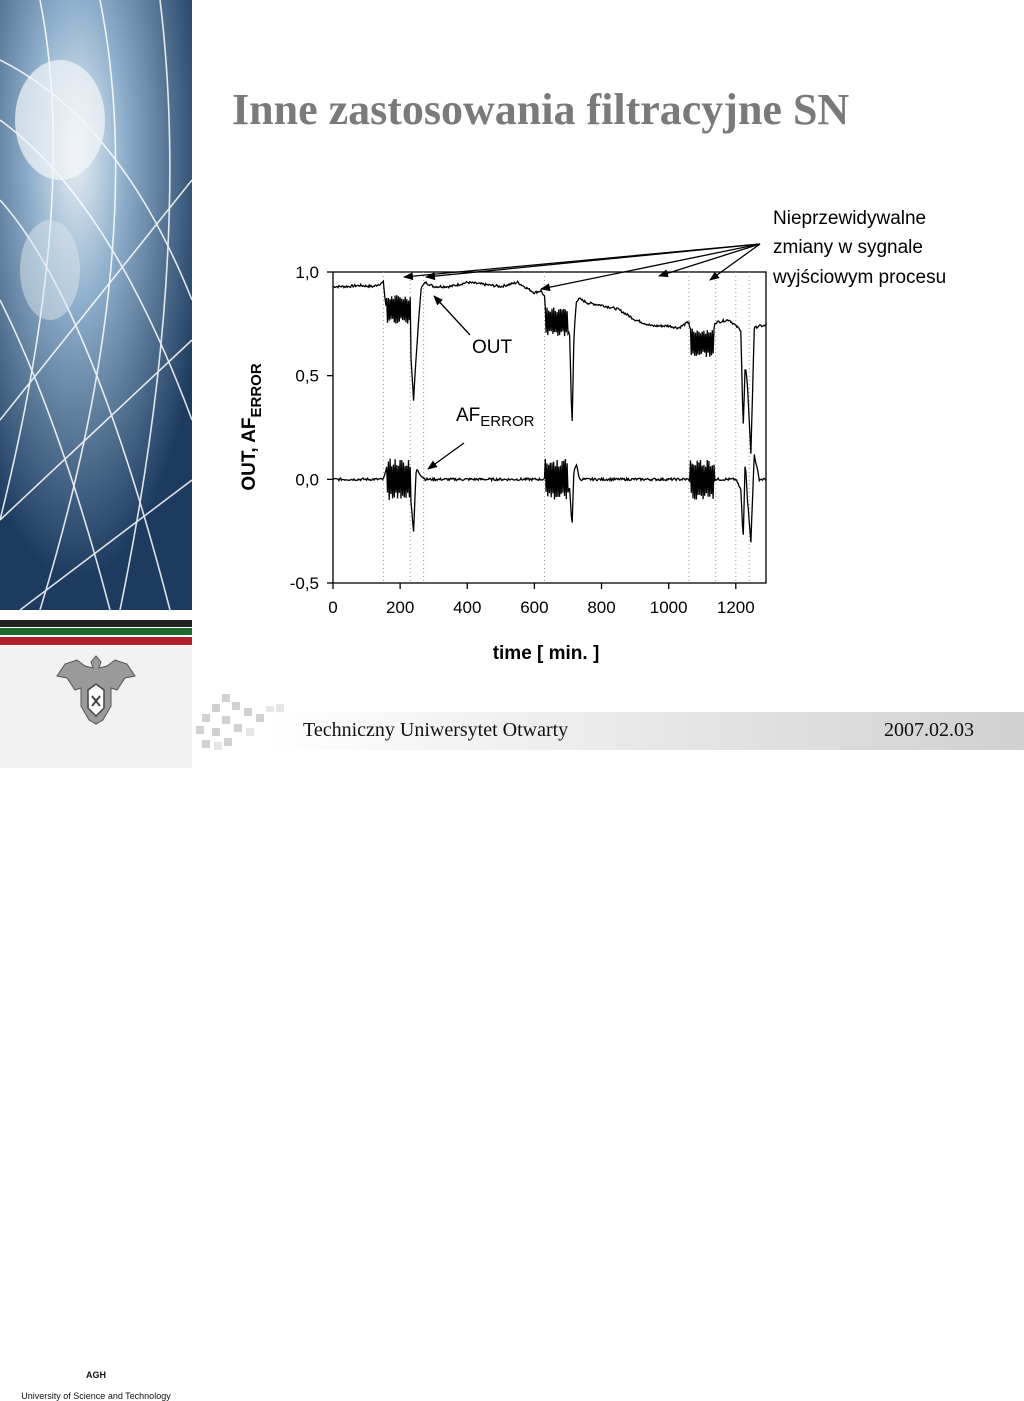  I want to click on x-tick-label: 400, so click(467, 607).